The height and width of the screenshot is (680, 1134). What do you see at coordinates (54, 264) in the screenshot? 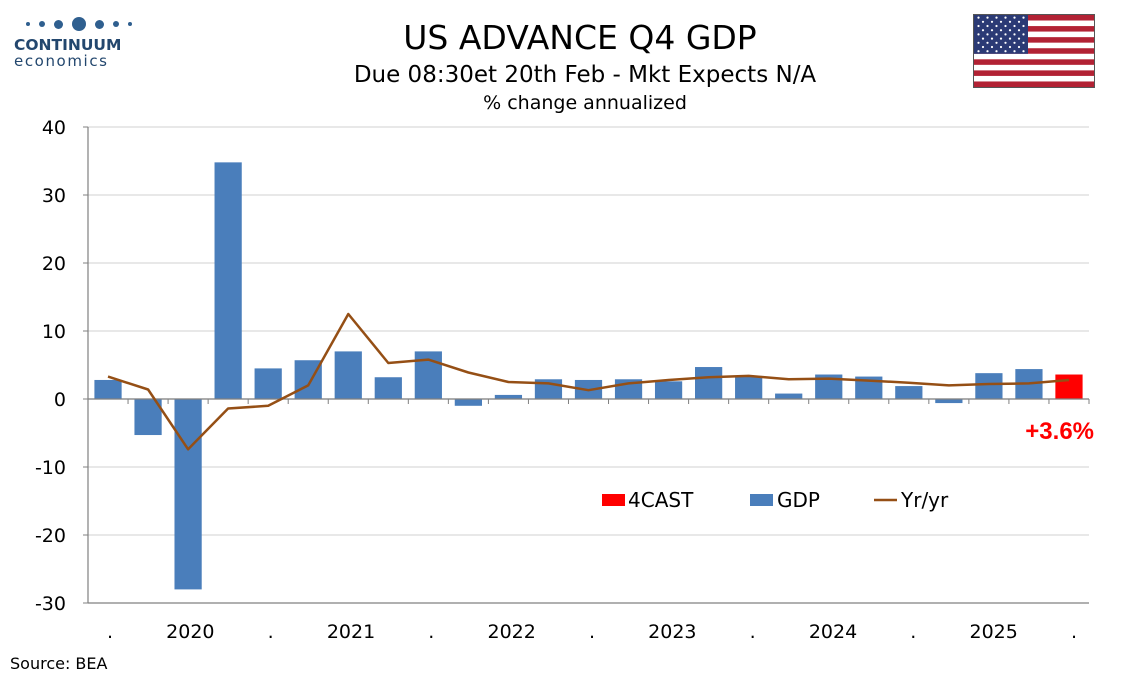
I see `y-tick-label: 20` at bounding box center [54, 264].